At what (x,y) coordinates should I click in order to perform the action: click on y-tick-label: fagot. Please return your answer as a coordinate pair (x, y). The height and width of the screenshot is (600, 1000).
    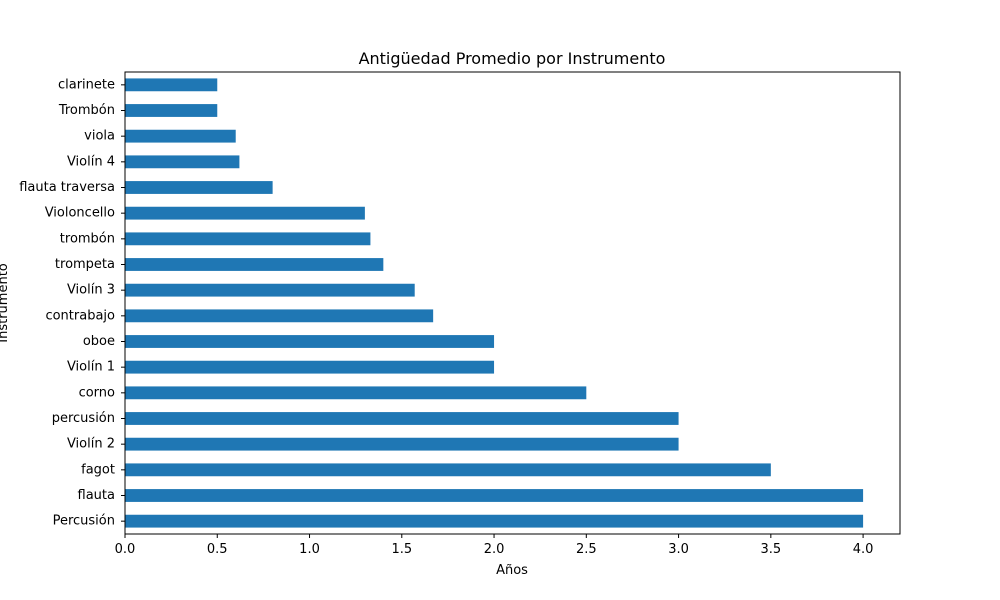
    Looking at the image, I should click on (98, 469).